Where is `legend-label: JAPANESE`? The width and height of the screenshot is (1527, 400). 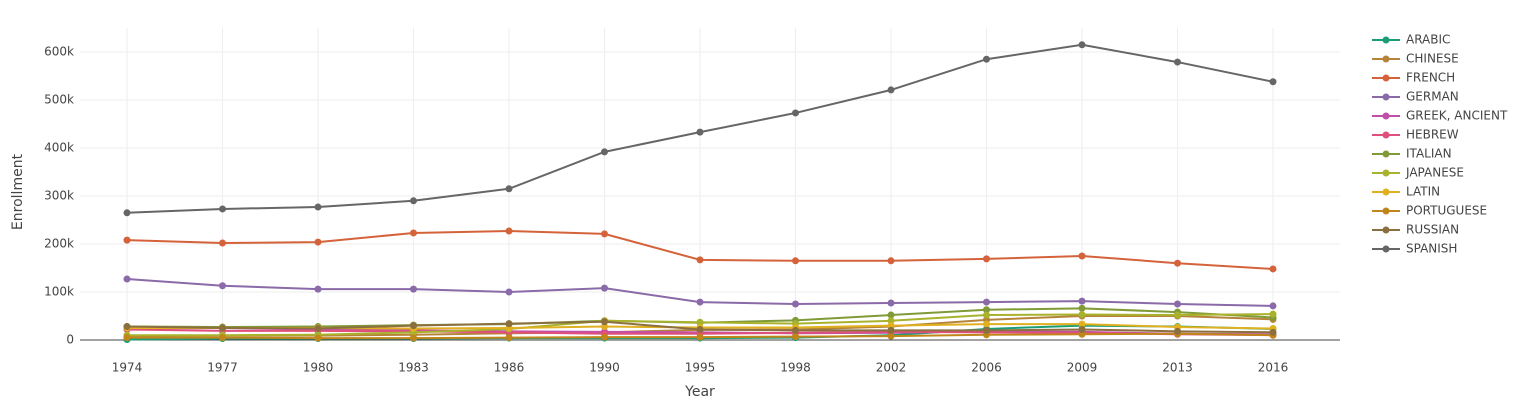
legend-label: JAPANESE is located at coordinates (1434, 173).